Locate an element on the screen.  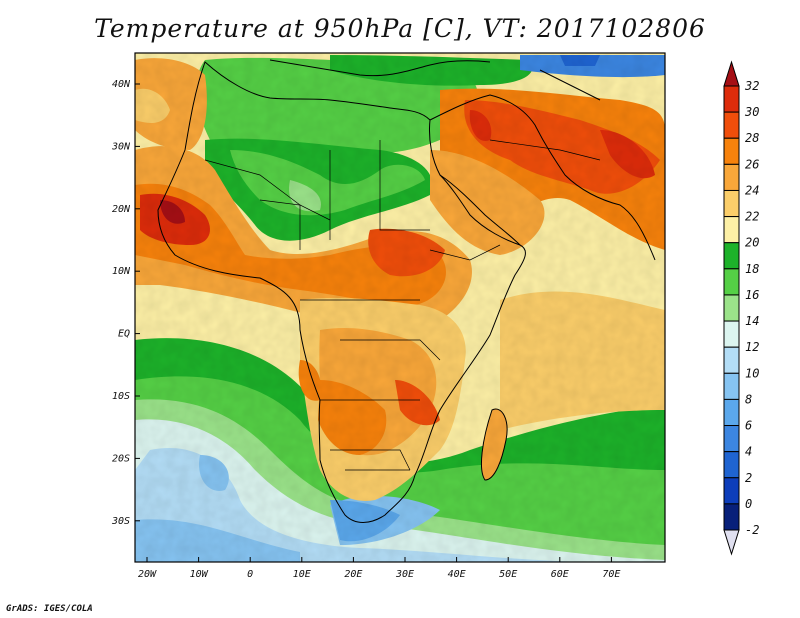
lat-tick-label: 20N is located at coordinates (121, 209).